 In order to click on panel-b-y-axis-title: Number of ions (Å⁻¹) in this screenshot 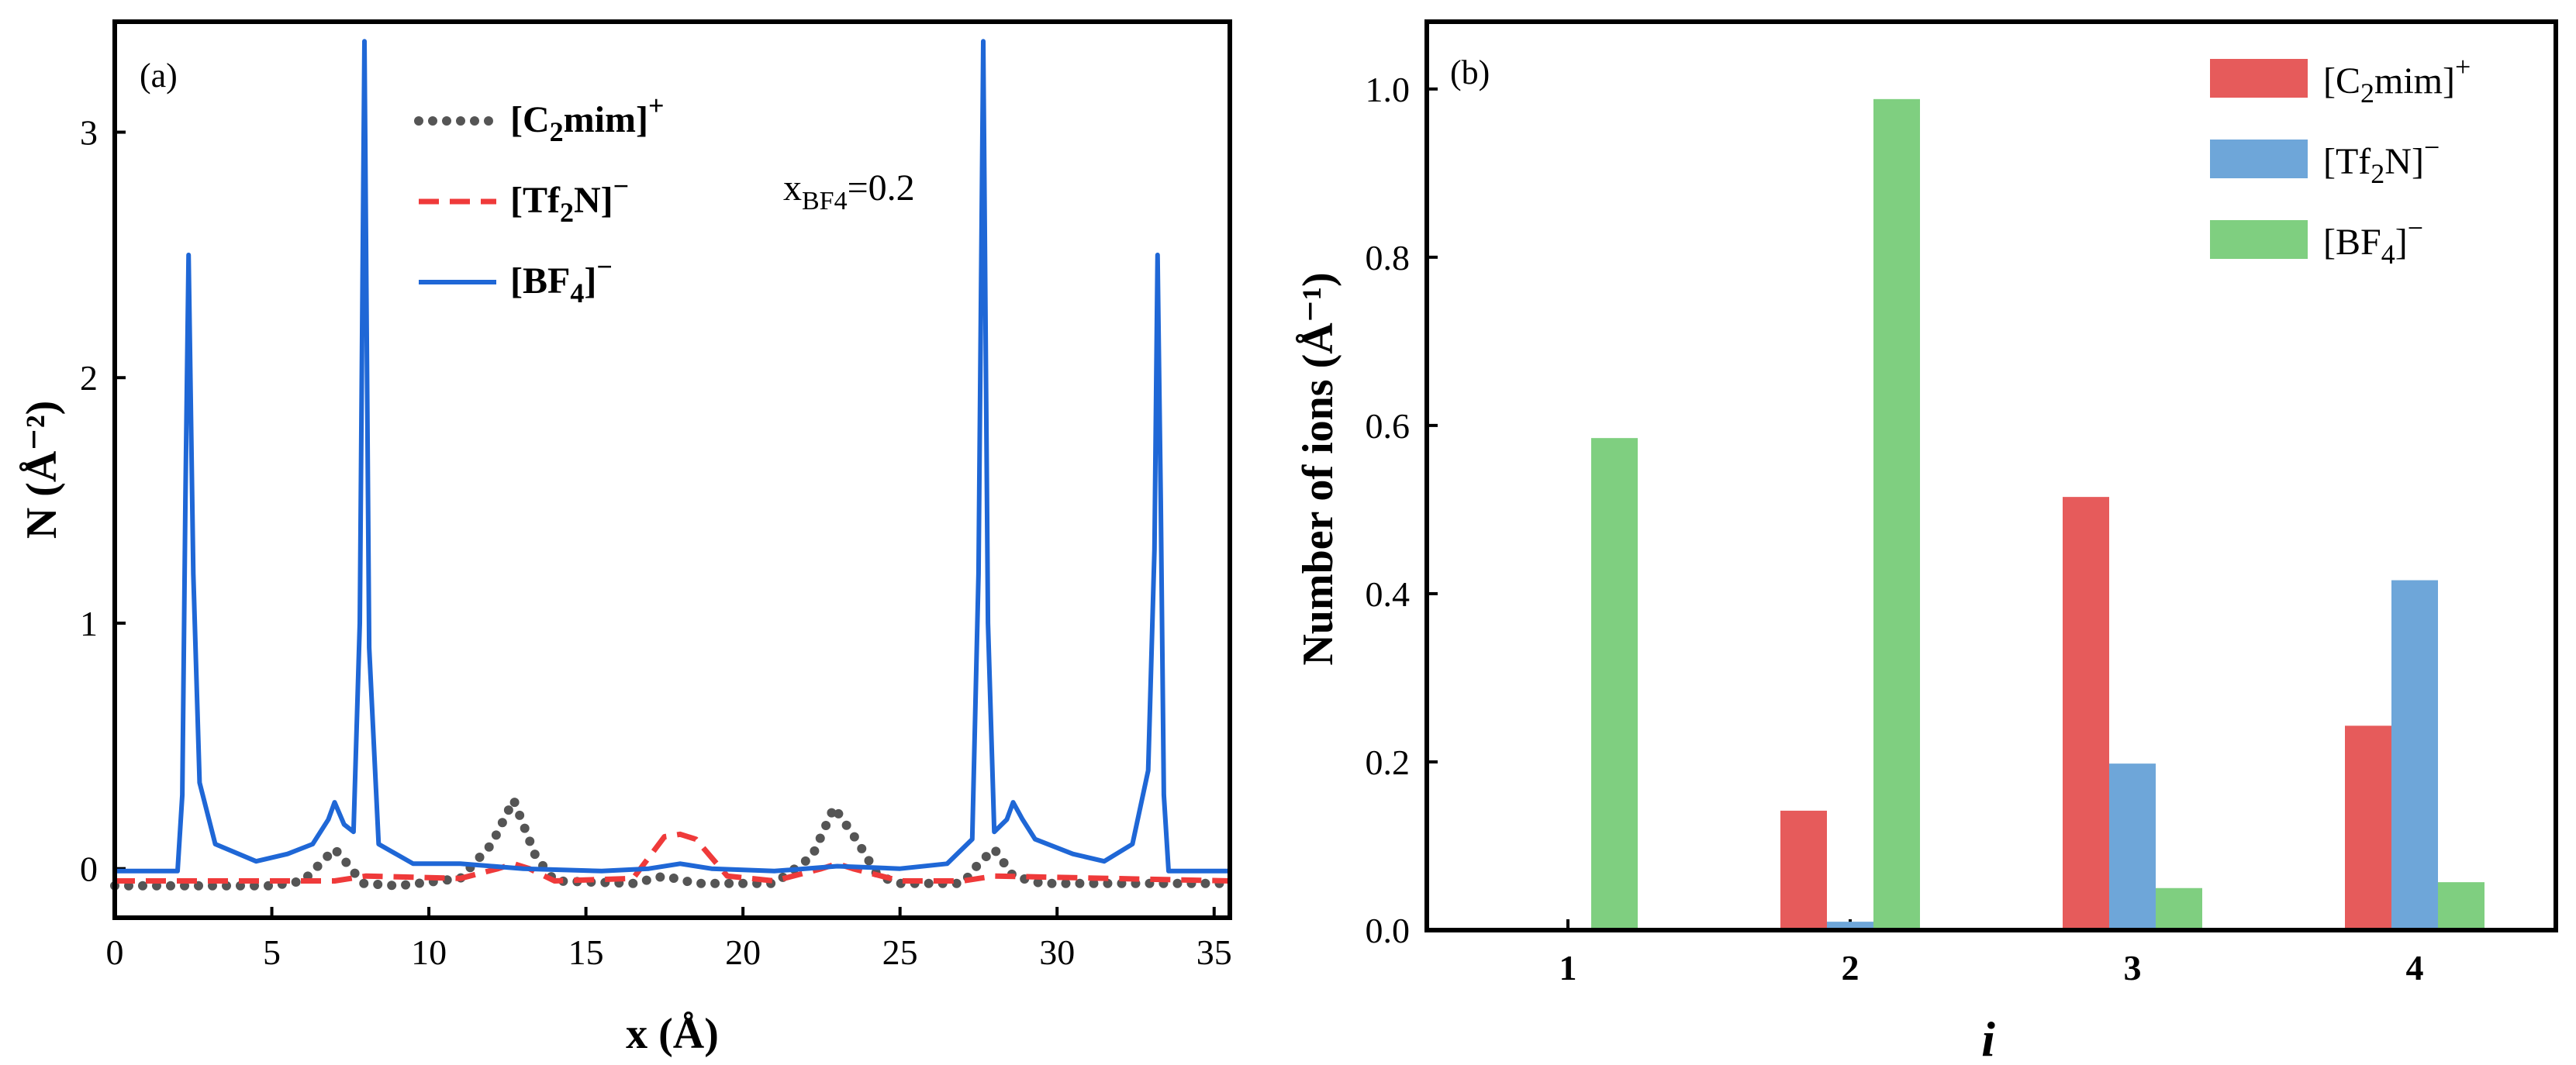, I will do `click(1318, 468)`.